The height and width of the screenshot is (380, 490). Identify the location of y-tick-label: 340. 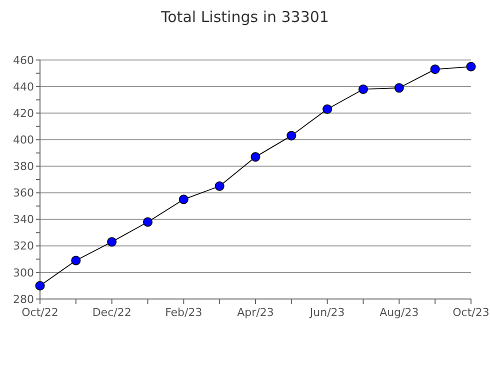
(23, 219).